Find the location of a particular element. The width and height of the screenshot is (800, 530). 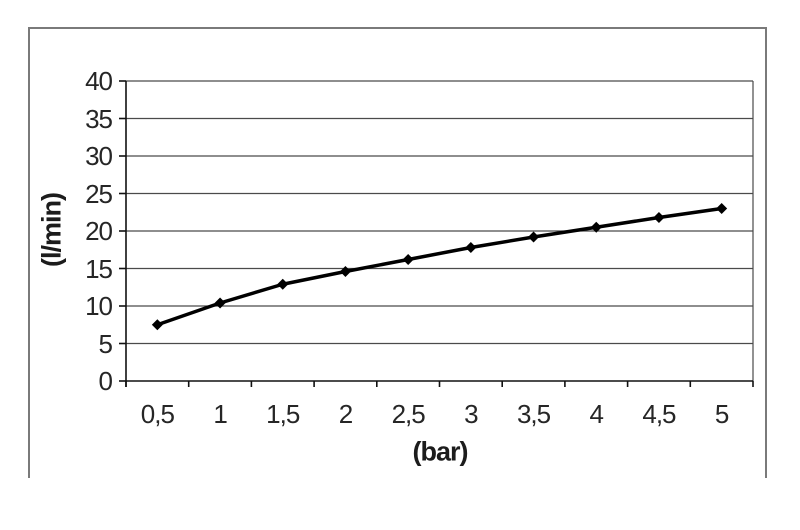

x-tick-label-4: 4 is located at coordinates (596, 414).